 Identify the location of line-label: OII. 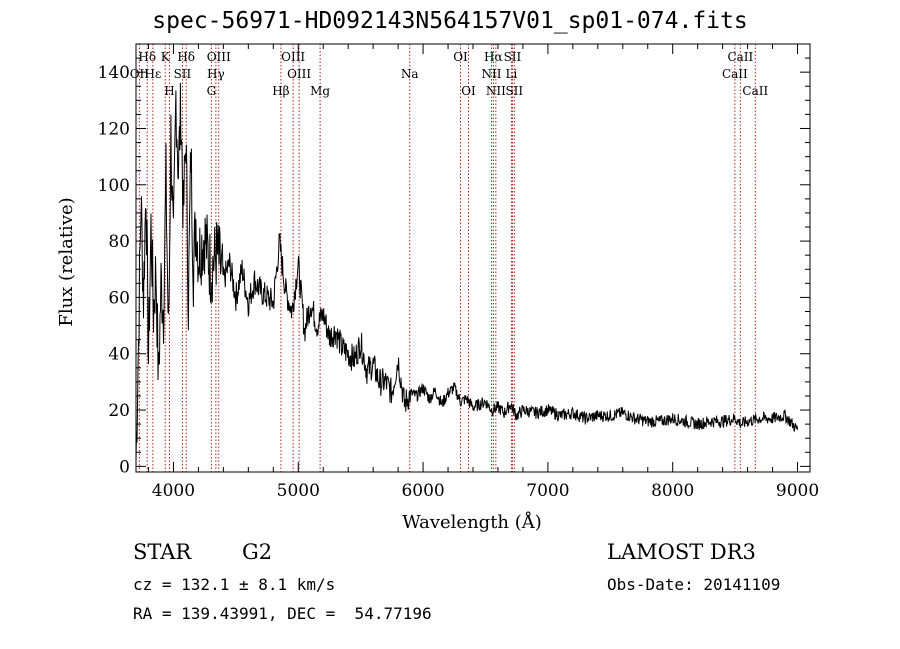
(140, 74).